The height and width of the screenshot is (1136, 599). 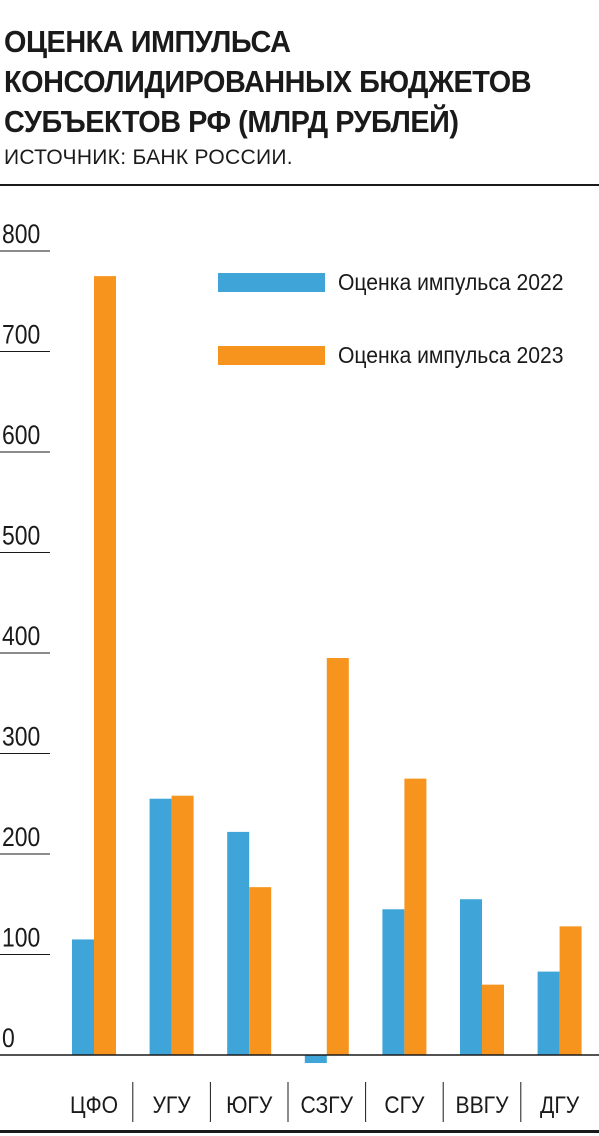 I want to click on x-tick-label: ЦФО, so click(x=94, y=1105).